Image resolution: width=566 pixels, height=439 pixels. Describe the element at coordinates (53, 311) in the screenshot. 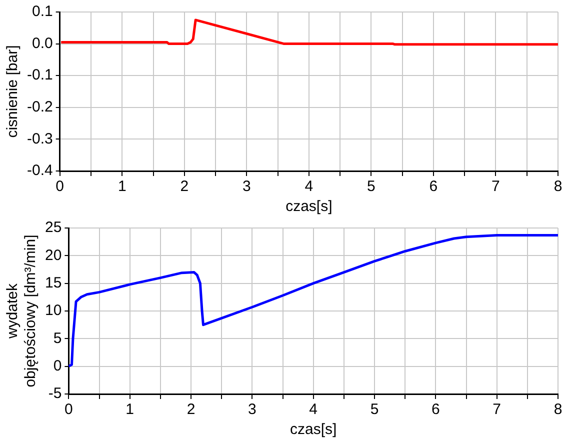

I see `y-tick-label: 10` at that location.